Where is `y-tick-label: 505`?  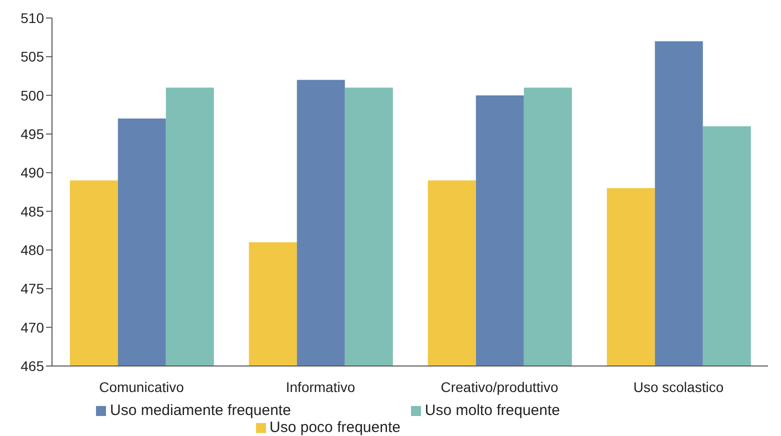
y-tick-label: 505 is located at coordinates (32, 56).